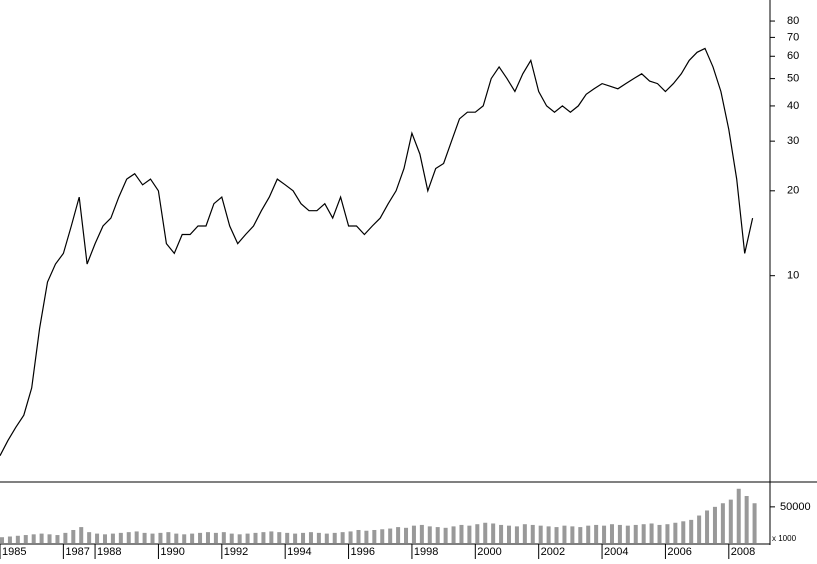 Image resolution: width=817 pixels, height=564 pixels. What do you see at coordinates (784, 538) in the screenshot?
I see `volume-unit: x 1000` at bounding box center [784, 538].